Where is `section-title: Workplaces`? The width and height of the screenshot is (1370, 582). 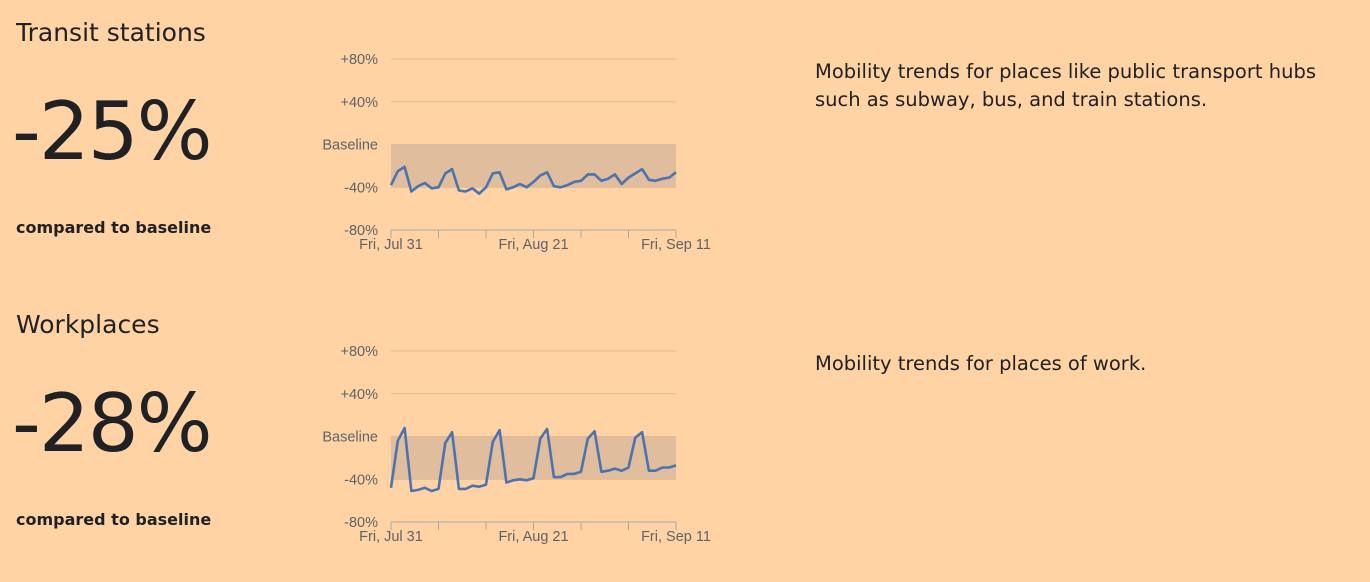
section-title: Workplaces is located at coordinates (88, 324).